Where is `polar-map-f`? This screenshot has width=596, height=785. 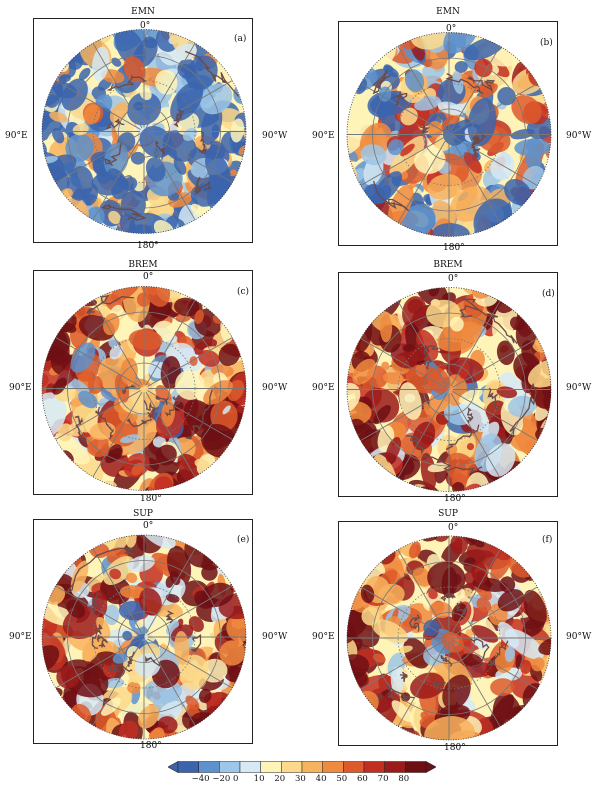
polar-map-f is located at coordinates (449, 638).